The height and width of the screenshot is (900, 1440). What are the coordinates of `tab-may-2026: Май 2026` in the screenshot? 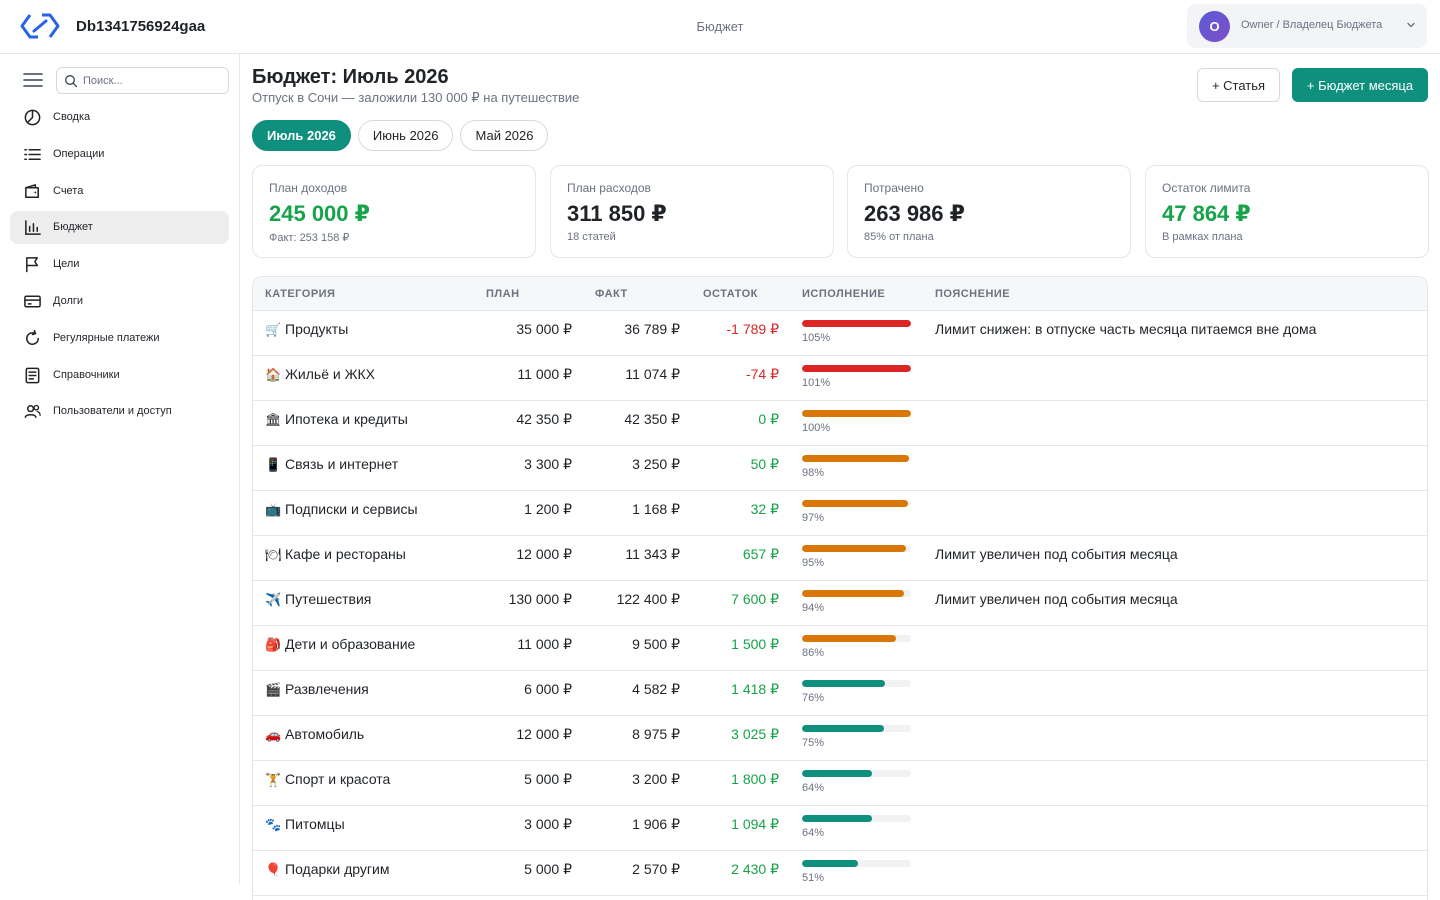 It's located at (504, 135).